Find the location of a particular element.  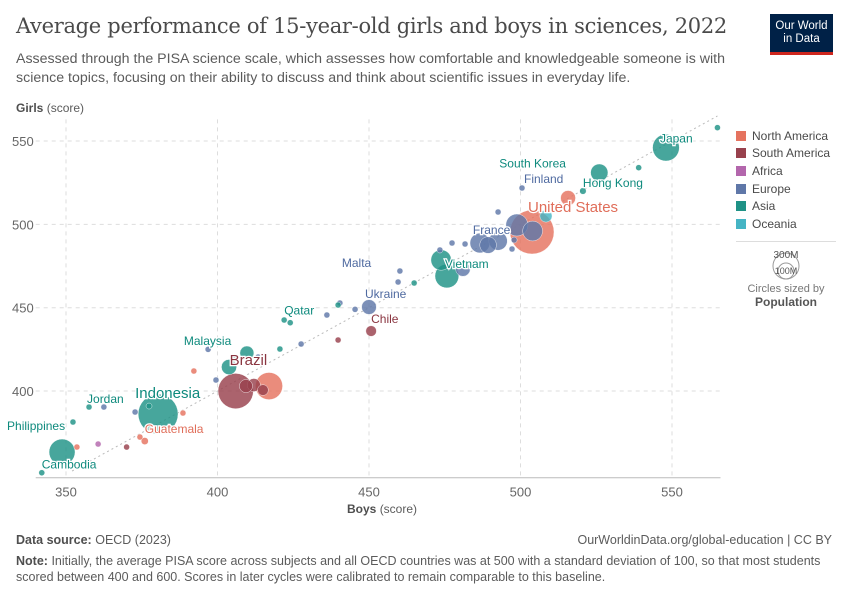

country-label: Vietnam is located at coordinates (467, 264).